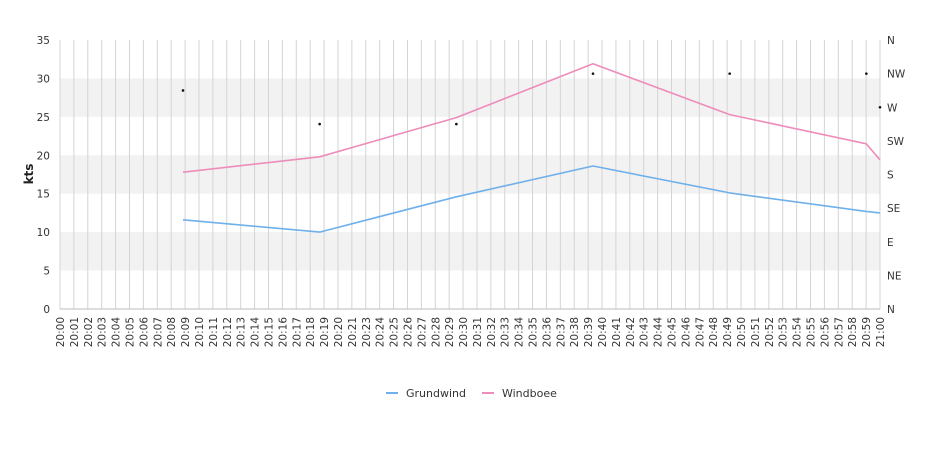  What do you see at coordinates (893, 209) in the screenshot?
I see `direction-tick-label: SE` at bounding box center [893, 209].